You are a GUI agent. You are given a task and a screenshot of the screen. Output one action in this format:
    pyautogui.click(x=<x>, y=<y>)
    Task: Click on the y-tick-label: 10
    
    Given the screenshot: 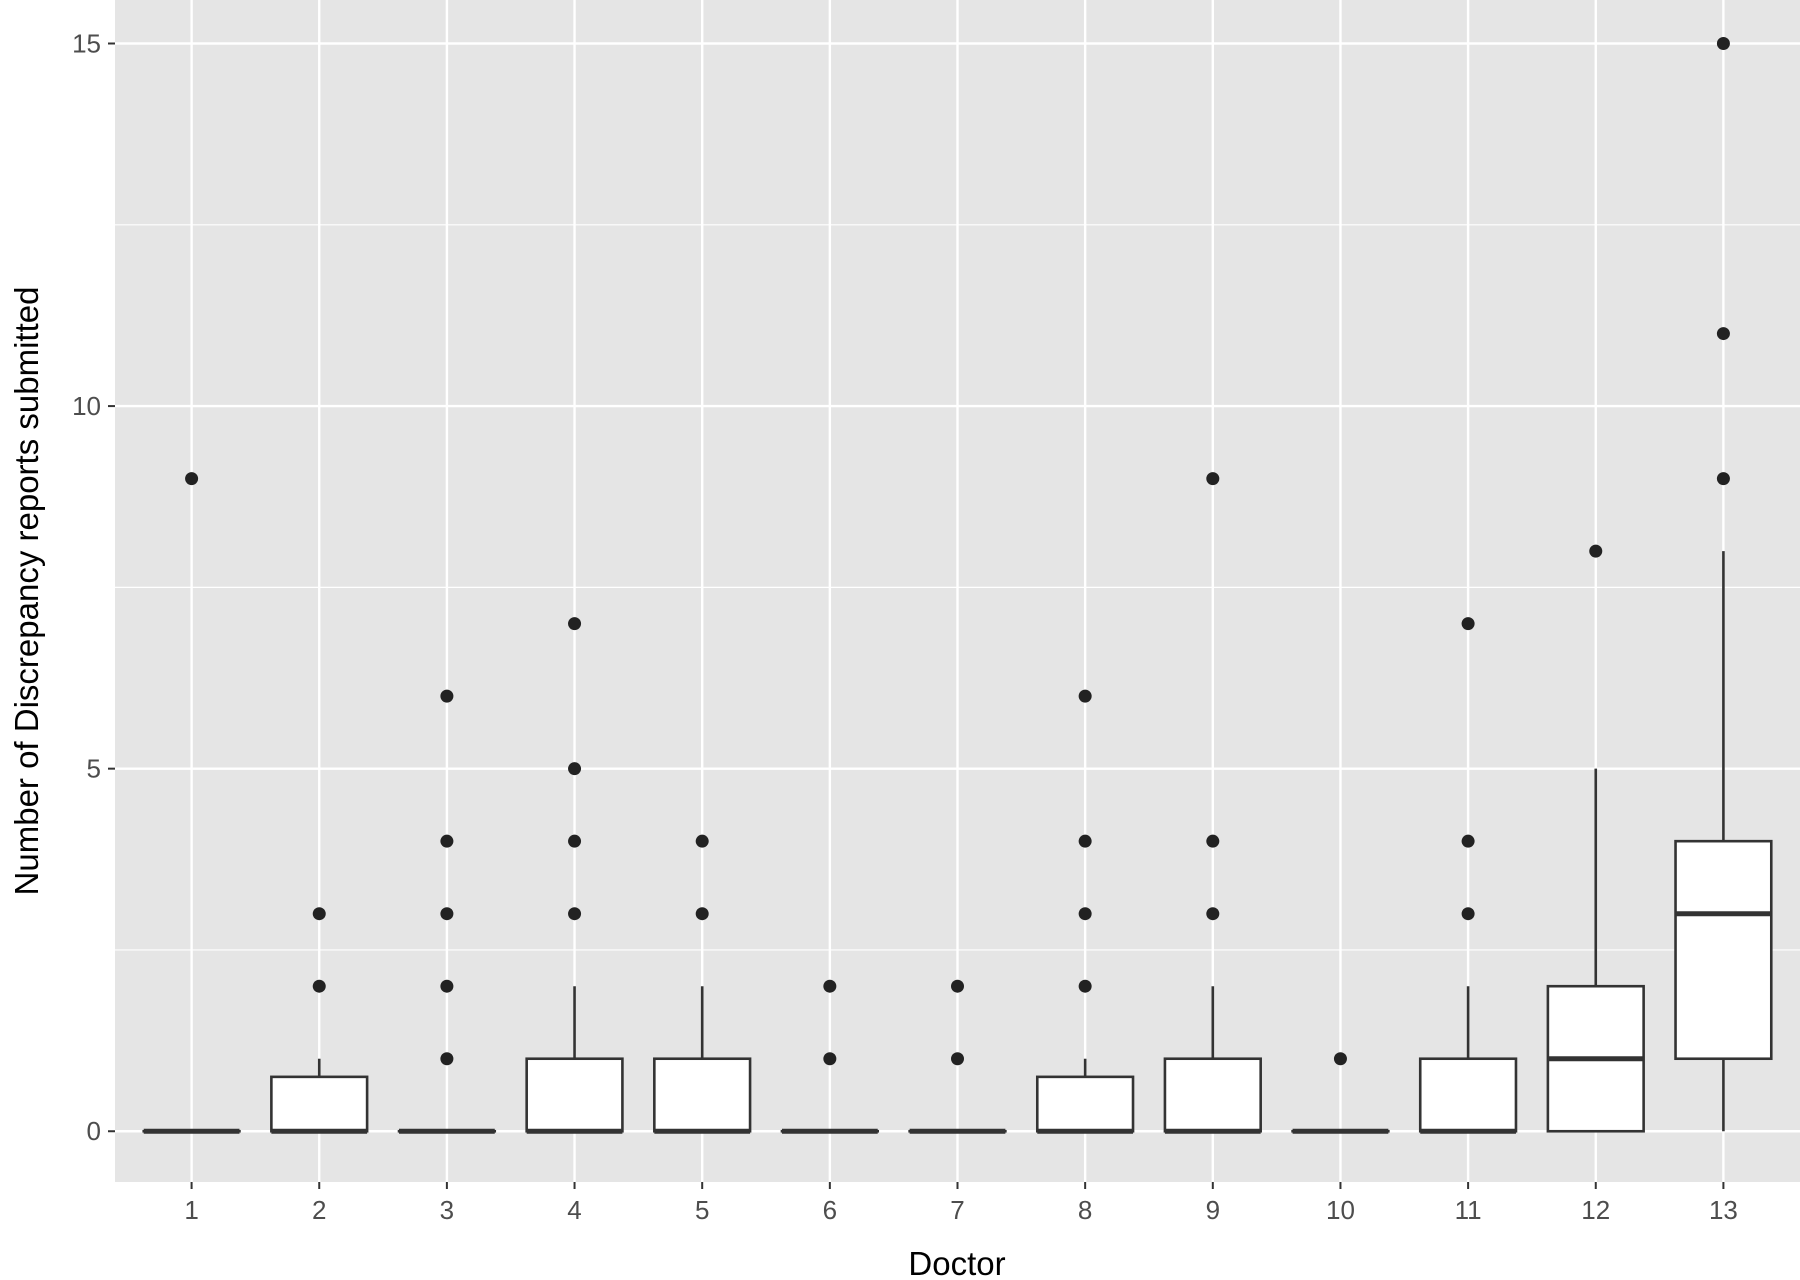 What is the action you would take?
    pyautogui.click(x=86, y=406)
    